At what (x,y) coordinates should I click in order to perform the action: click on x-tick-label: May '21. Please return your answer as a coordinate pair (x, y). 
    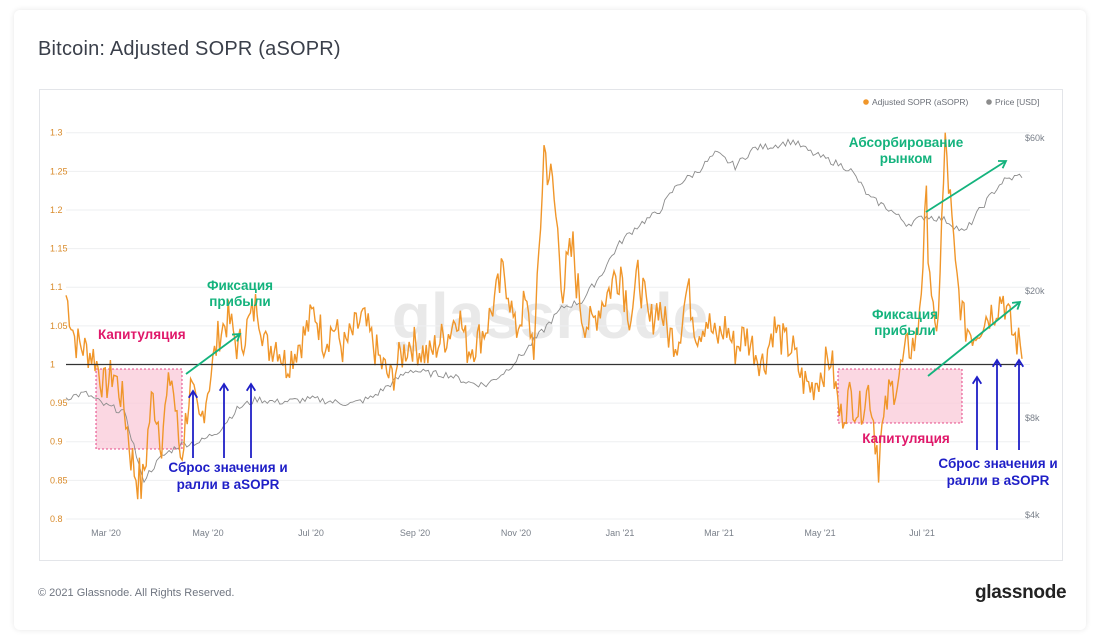
    Looking at the image, I should click on (819, 533).